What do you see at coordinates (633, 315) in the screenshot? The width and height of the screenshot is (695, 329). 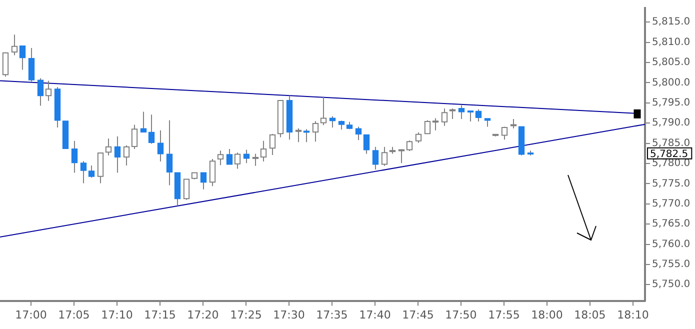 I see `x-tick-label: 18:10` at bounding box center [633, 315].